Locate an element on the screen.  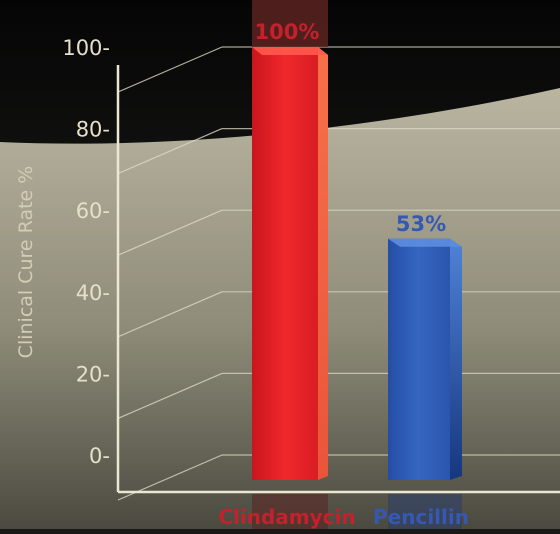
category-label: Clindamycin is located at coordinates (286, 517).